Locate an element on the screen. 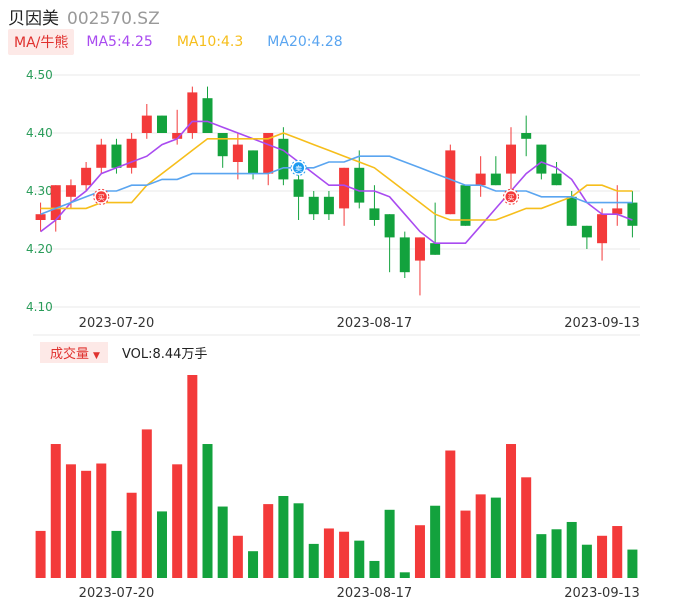 The width and height of the screenshot is (686, 606). signal-marker-label: 卖 is located at coordinates (298, 169).